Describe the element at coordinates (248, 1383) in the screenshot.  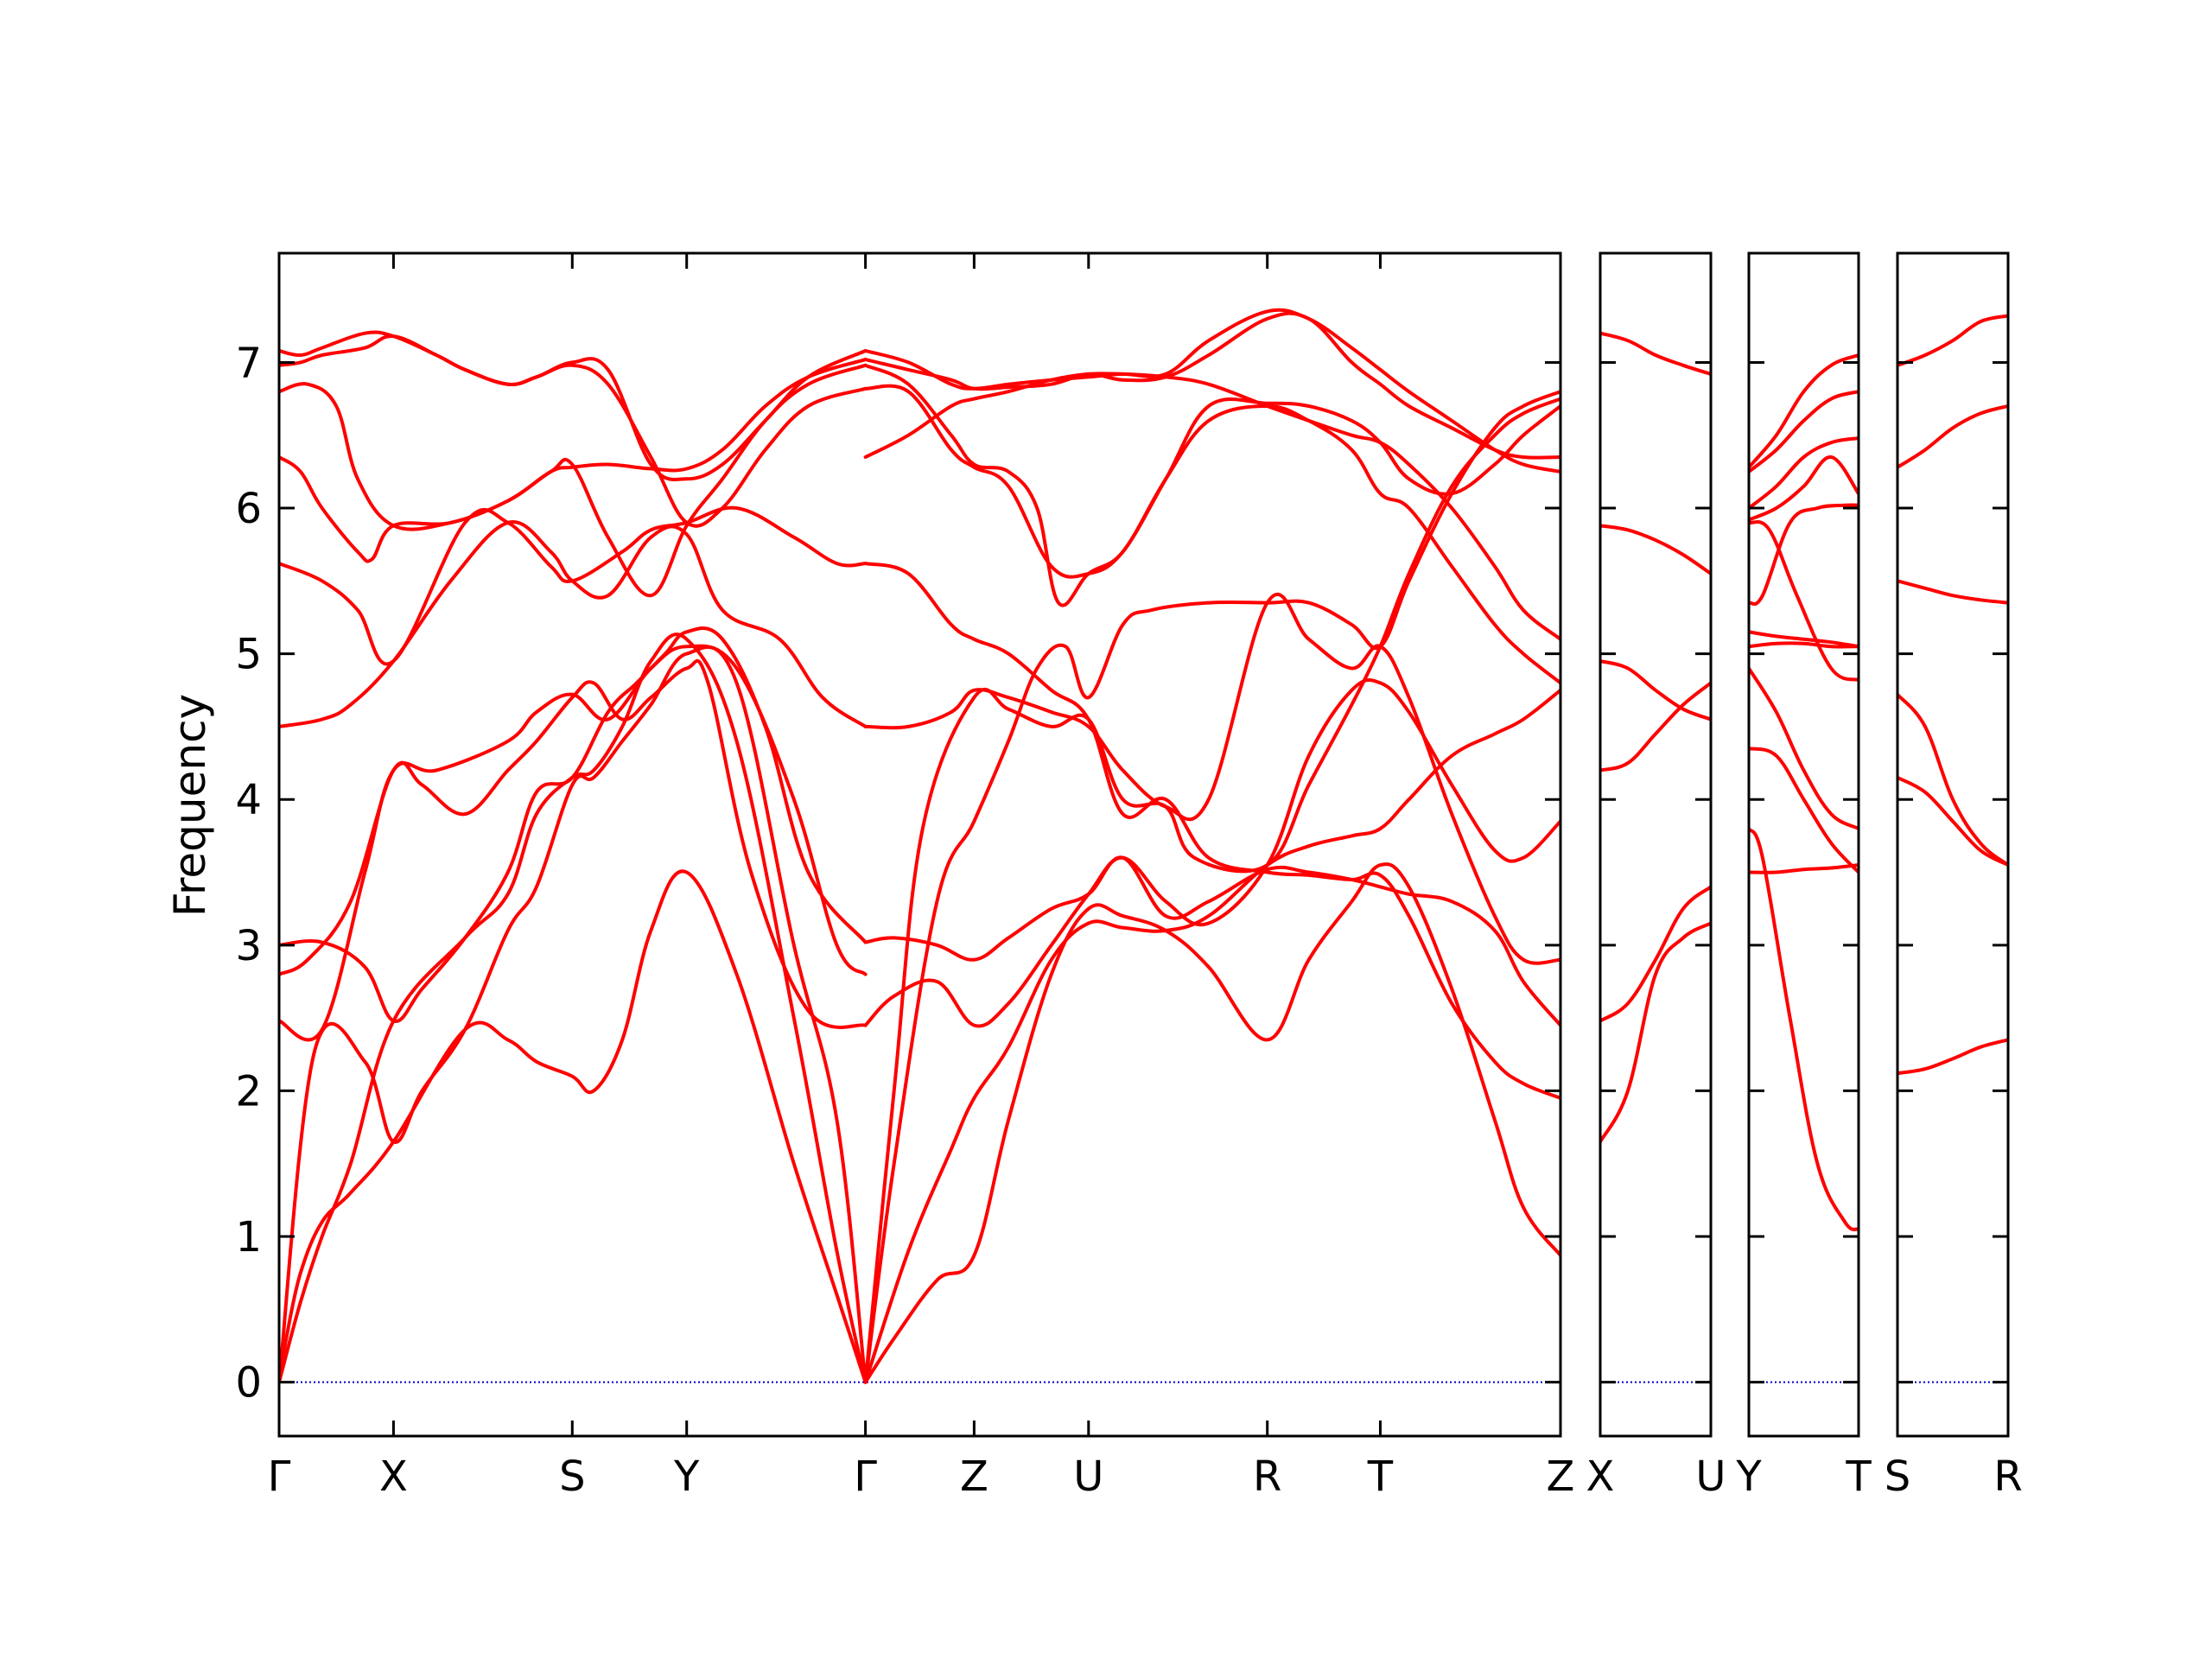
I see `y-tick-label: 0` at that location.